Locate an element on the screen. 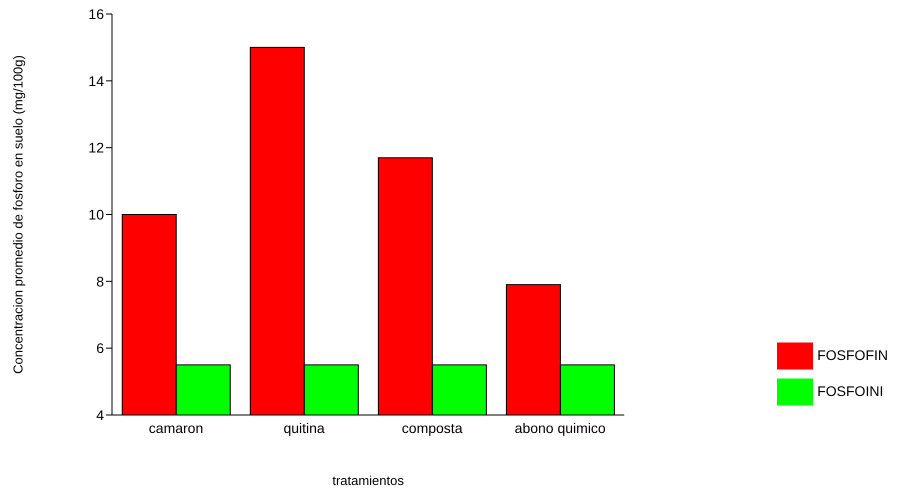 Image resolution: width=910 pixels, height=492 pixels. y-tick-label: 6 is located at coordinates (100, 348).